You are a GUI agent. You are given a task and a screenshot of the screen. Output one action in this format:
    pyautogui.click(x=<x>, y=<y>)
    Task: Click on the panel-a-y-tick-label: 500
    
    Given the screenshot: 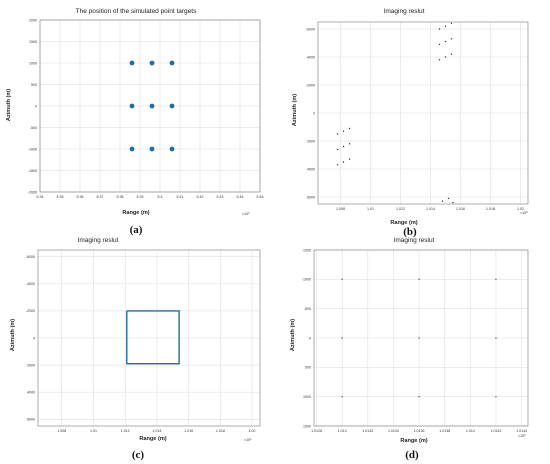 What is the action you would take?
    pyautogui.click(x=34, y=85)
    